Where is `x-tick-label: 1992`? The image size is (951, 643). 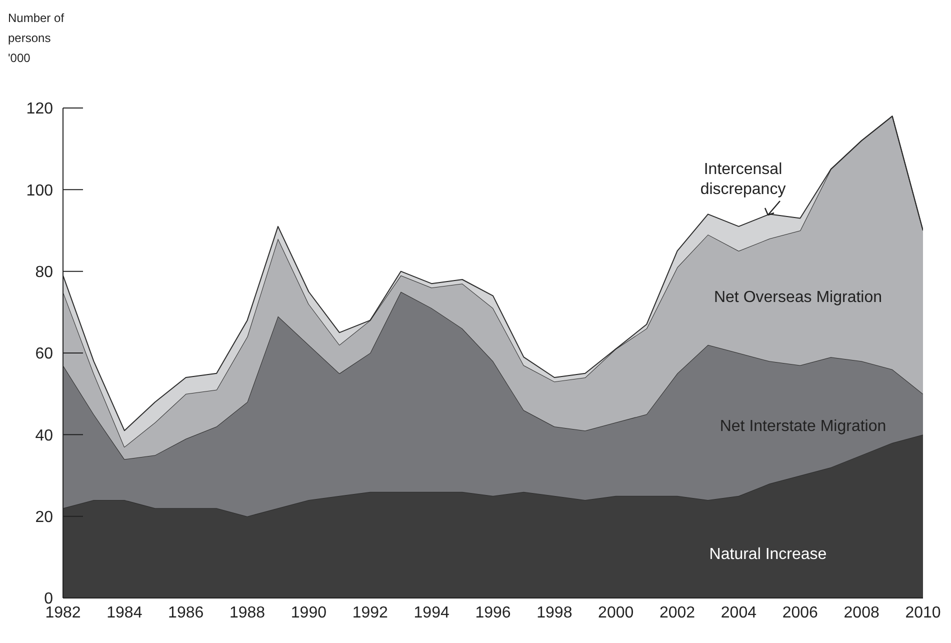
x-tick-label: 1992 is located at coordinates (370, 613).